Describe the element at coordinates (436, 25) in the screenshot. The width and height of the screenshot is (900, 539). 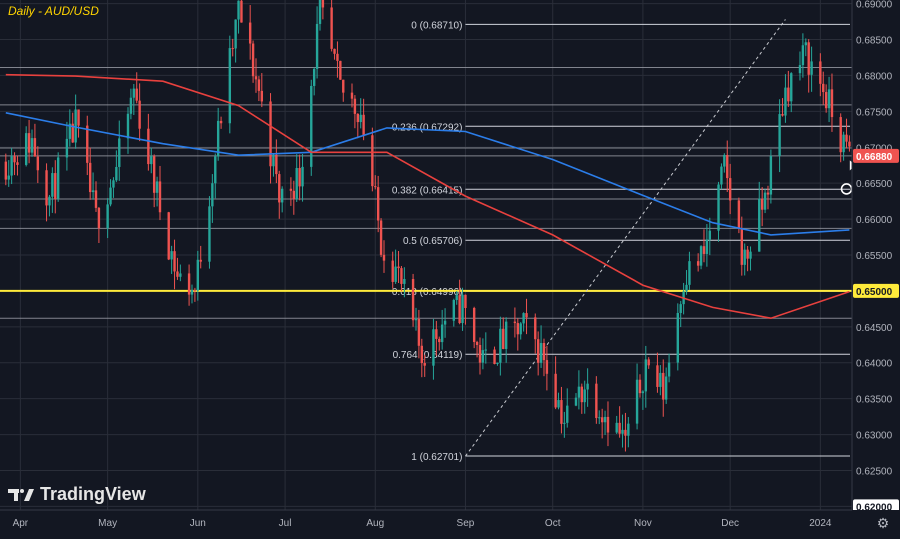
I see `fib-level-label: 0 (0.68710)` at that location.